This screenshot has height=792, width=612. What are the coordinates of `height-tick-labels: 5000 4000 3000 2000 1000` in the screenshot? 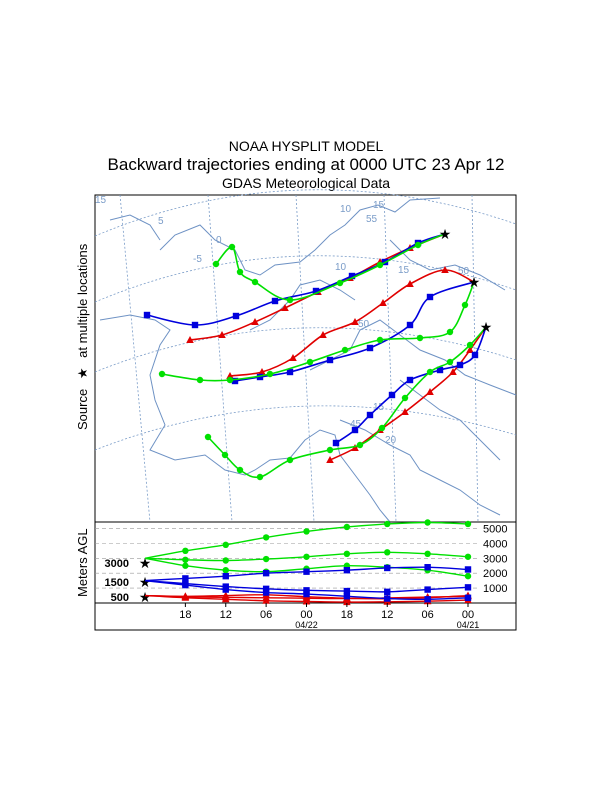 It's located at (495, 559).